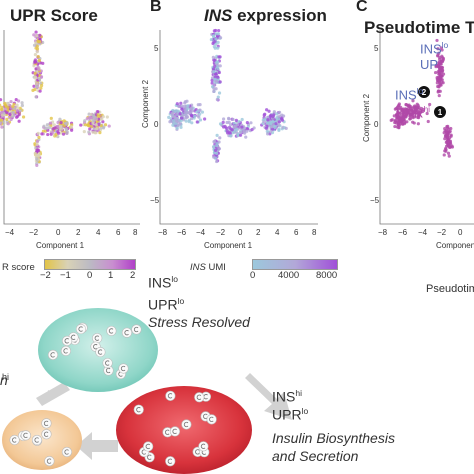 The width and height of the screenshot is (474, 474). Describe the element at coordinates (221, 232) in the screenshot. I see `panel-b-xtick: −2` at that location.